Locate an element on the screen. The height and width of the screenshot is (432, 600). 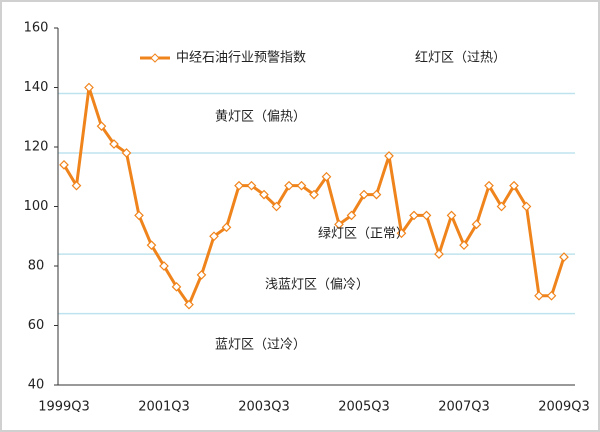
legend-marker is located at coordinates (155, 58).